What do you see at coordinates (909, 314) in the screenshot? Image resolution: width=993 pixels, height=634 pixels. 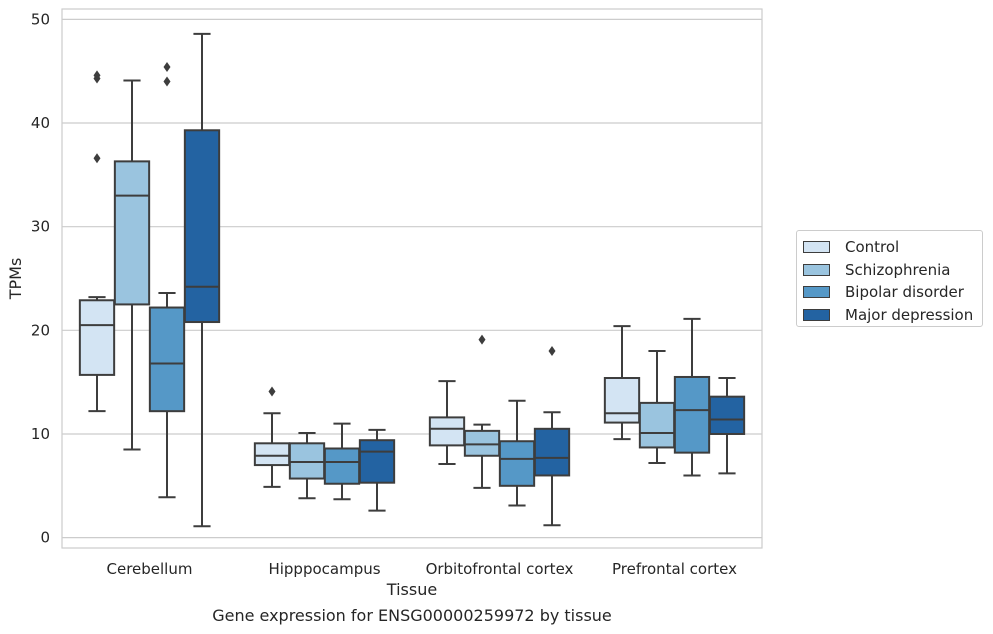 I see `legend-label: Major depression` at bounding box center [909, 314].